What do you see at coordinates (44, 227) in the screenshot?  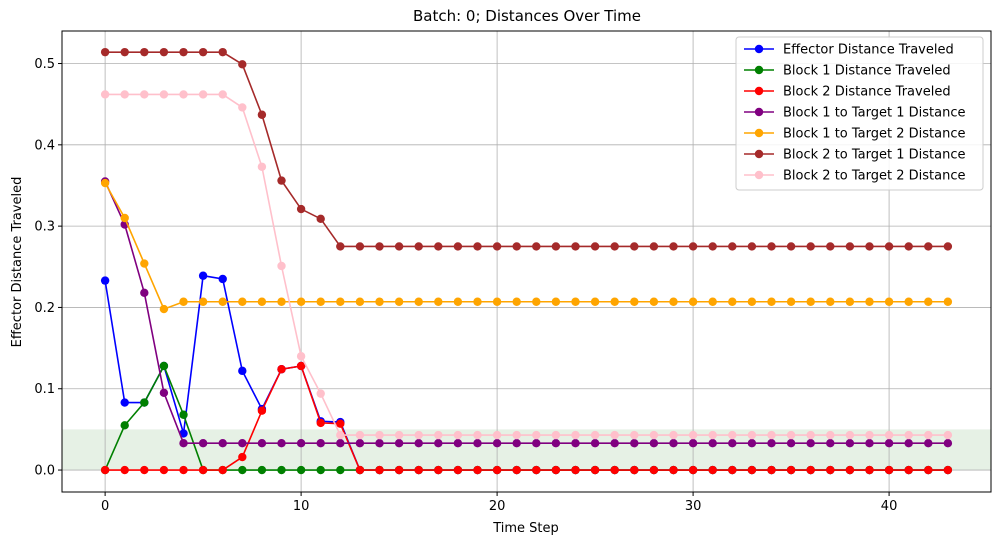 I see `y-tick-label: 0.3` at bounding box center [44, 227].